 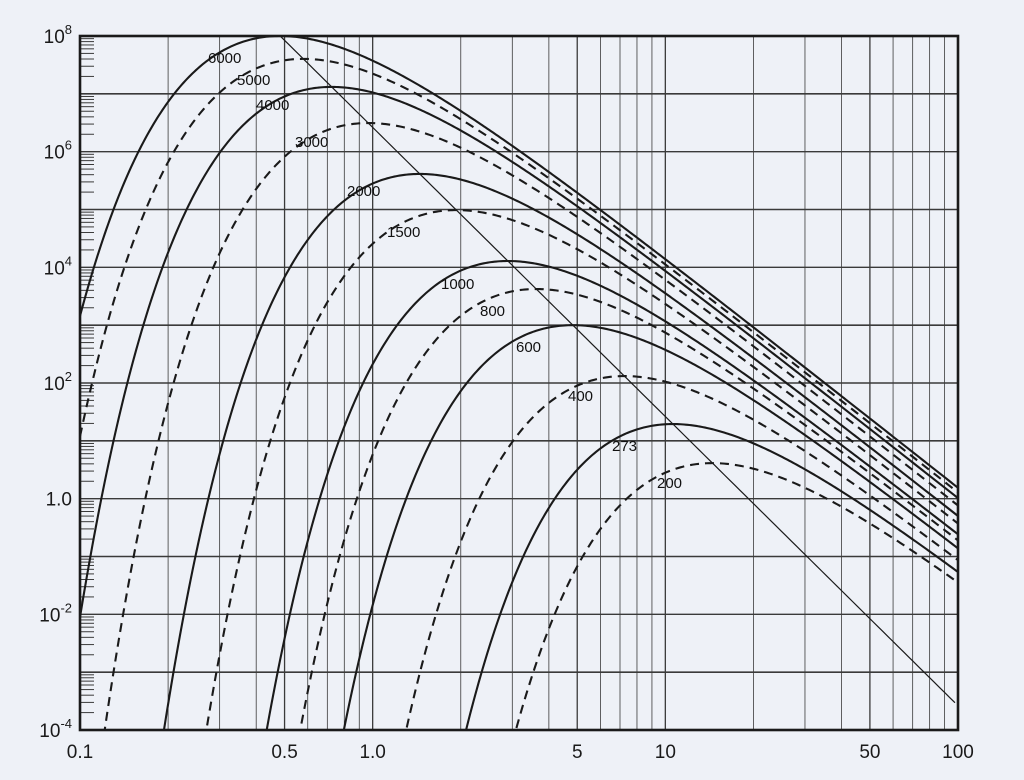 I want to click on curve-label-273: 273, so click(x=624, y=446).